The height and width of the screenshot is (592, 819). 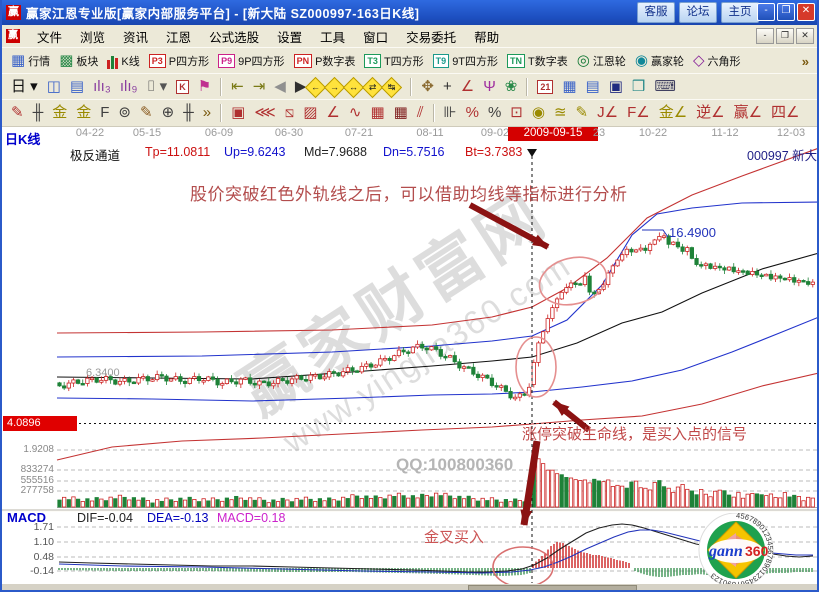 What do you see at coordinates (290, 37) in the screenshot?
I see `menu-设置: 设置` at bounding box center [290, 37].